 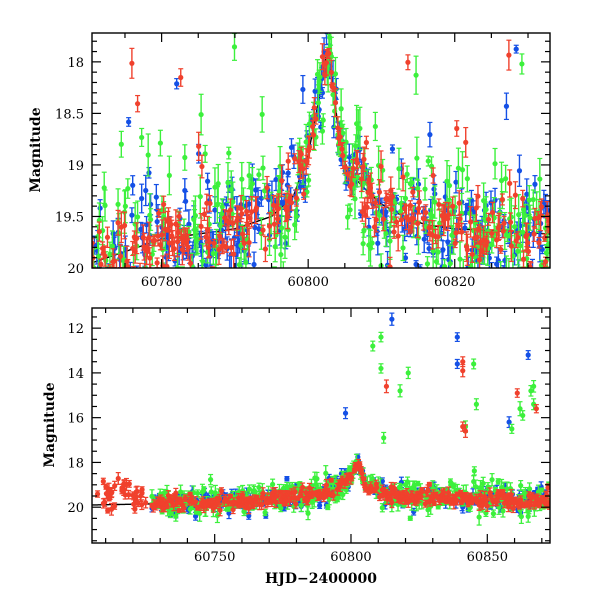 I want to click on top-x-tick-label: 60800, so click(x=307, y=282).